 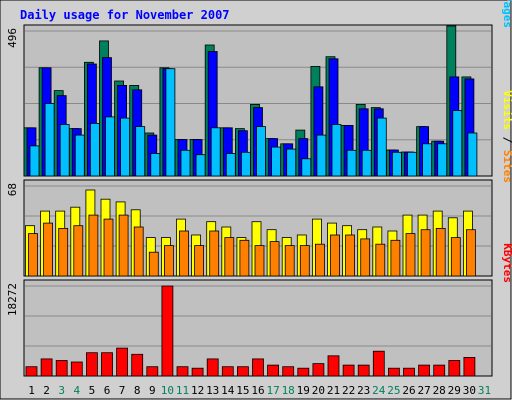 I want to click on x-tick-label-day-21: 21, so click(x=333, y=390).